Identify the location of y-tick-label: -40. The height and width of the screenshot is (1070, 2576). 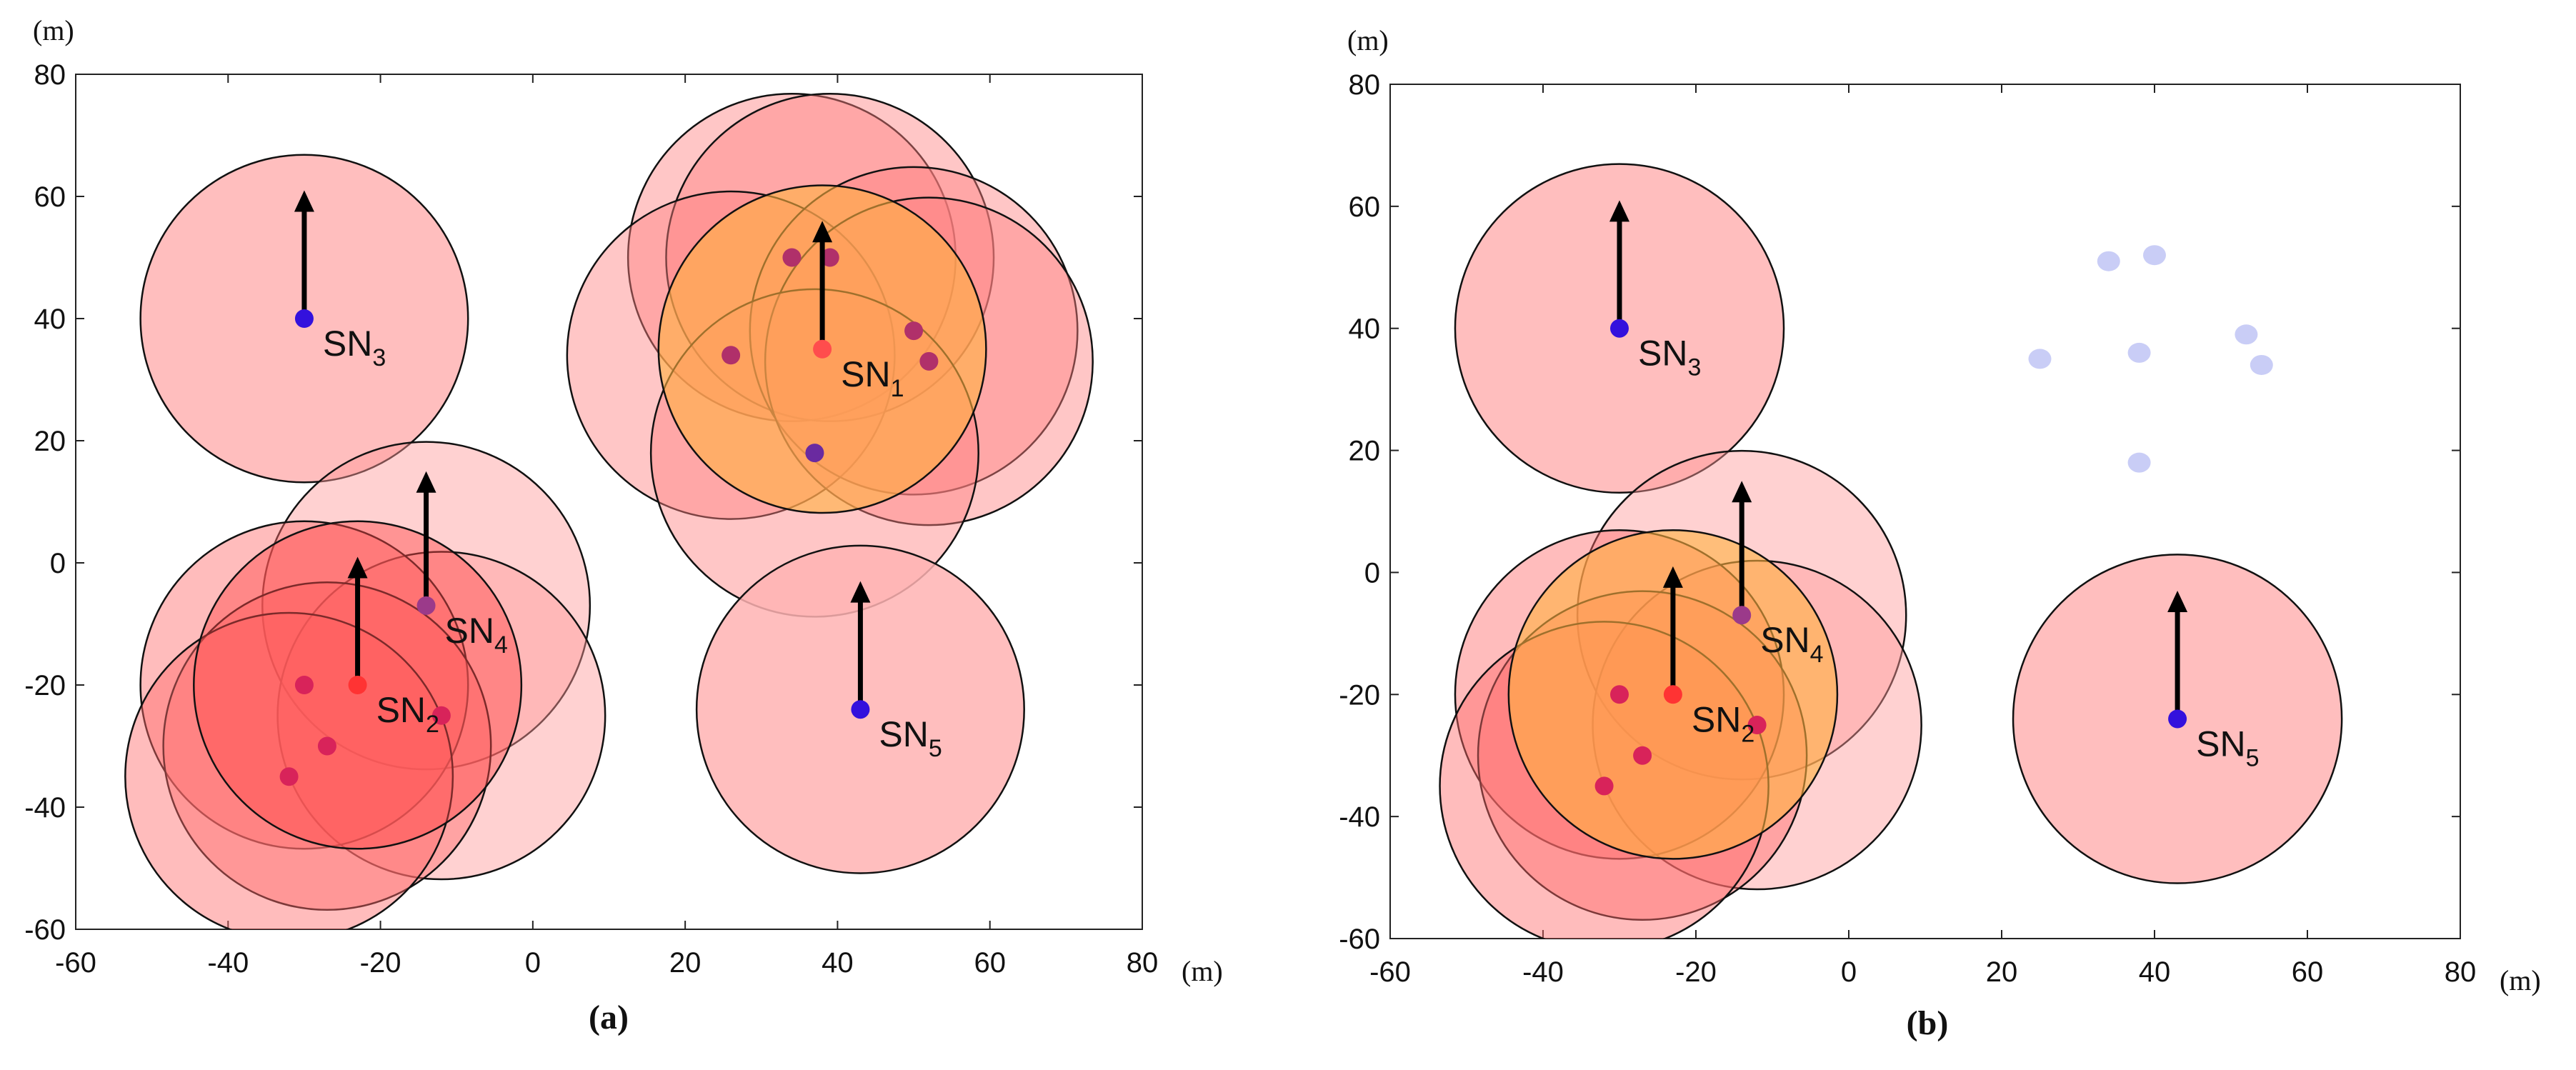
(45, 808).